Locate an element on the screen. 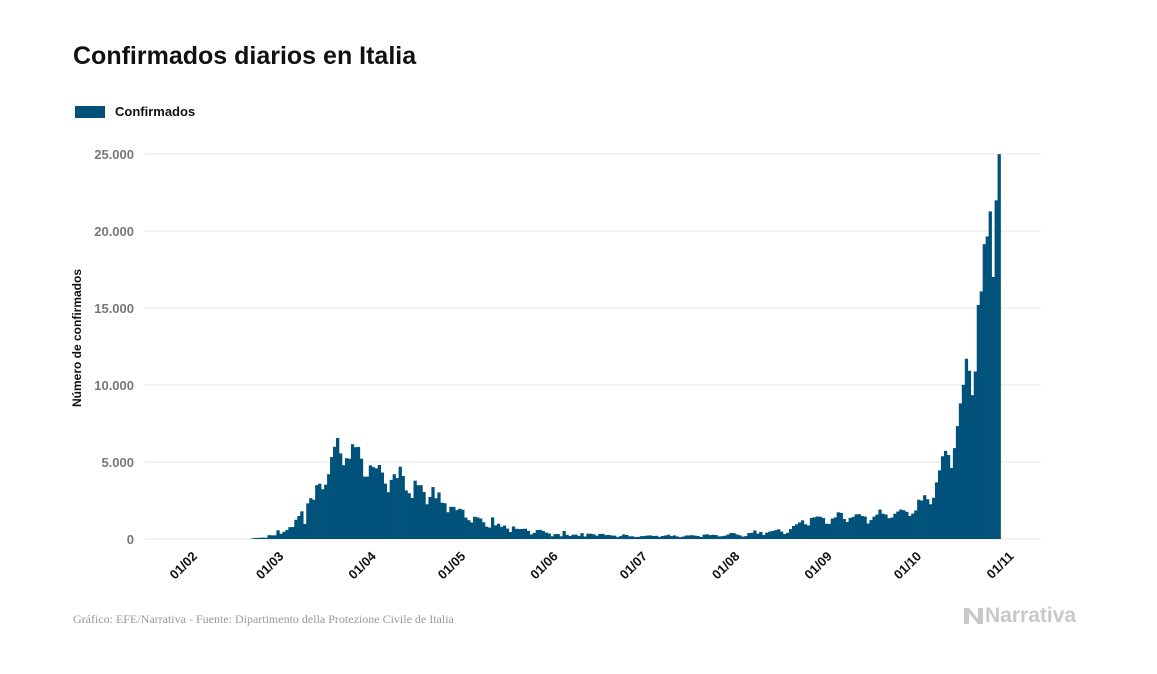 This screenshot has height=674, width=1157. legend: Confirmados is located at coordinates (135, 111).